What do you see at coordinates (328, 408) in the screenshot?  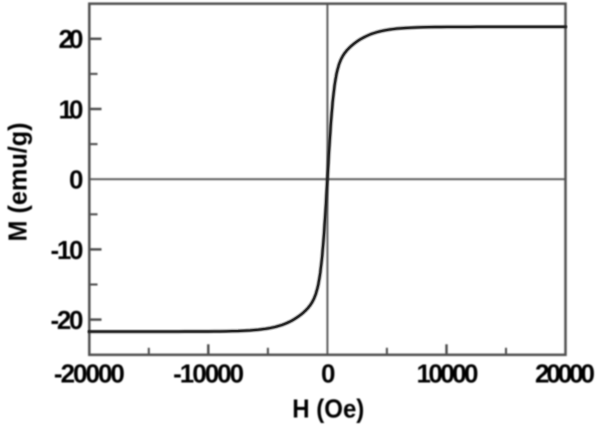 I see `svg-text: H (Oe)` at bounding box center [328, 408].